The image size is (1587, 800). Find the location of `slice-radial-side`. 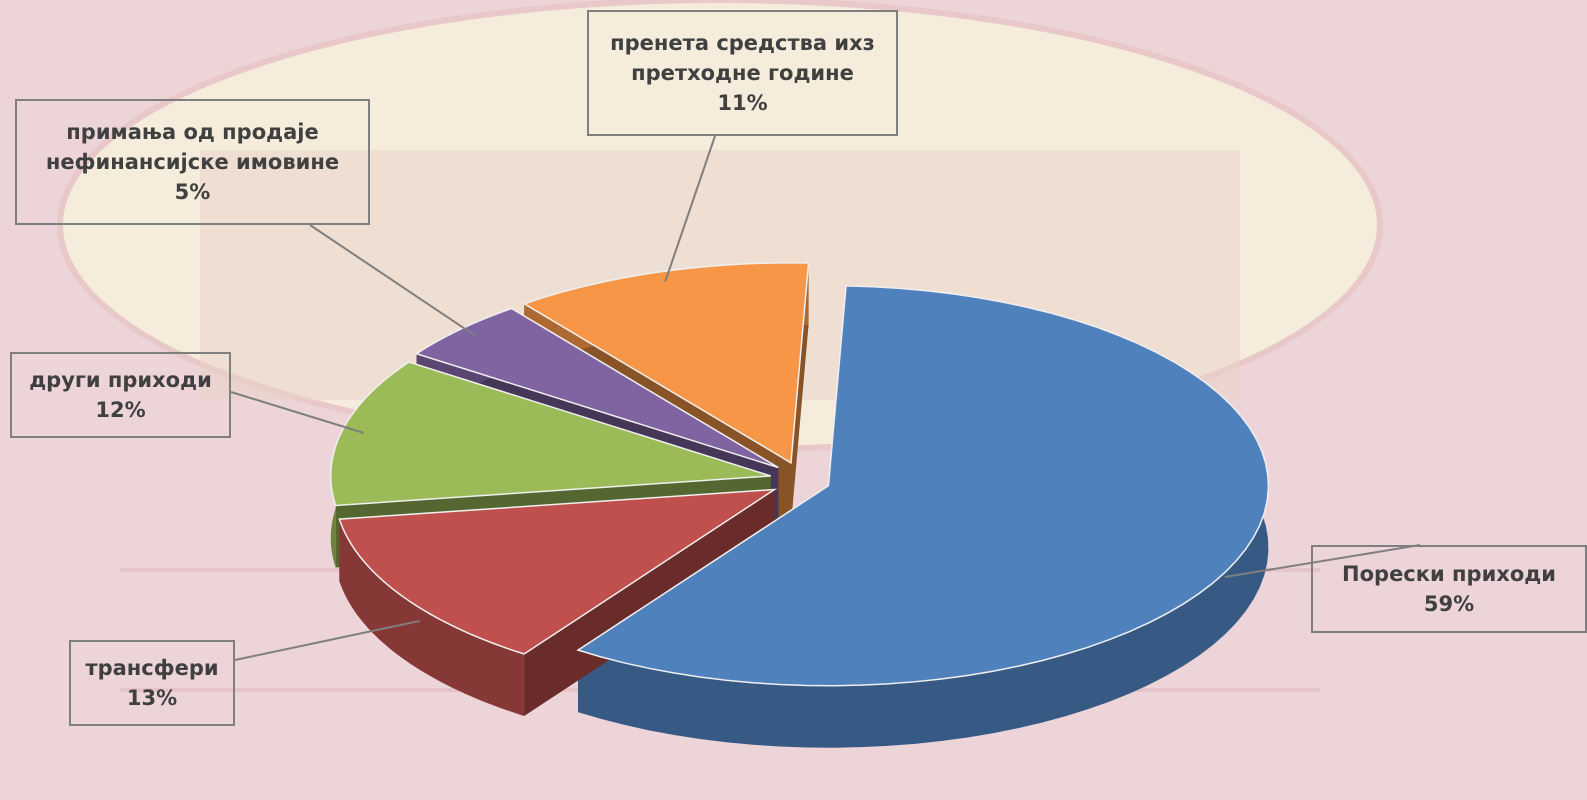

slice-radial-side is located at coordinates (799, 393).